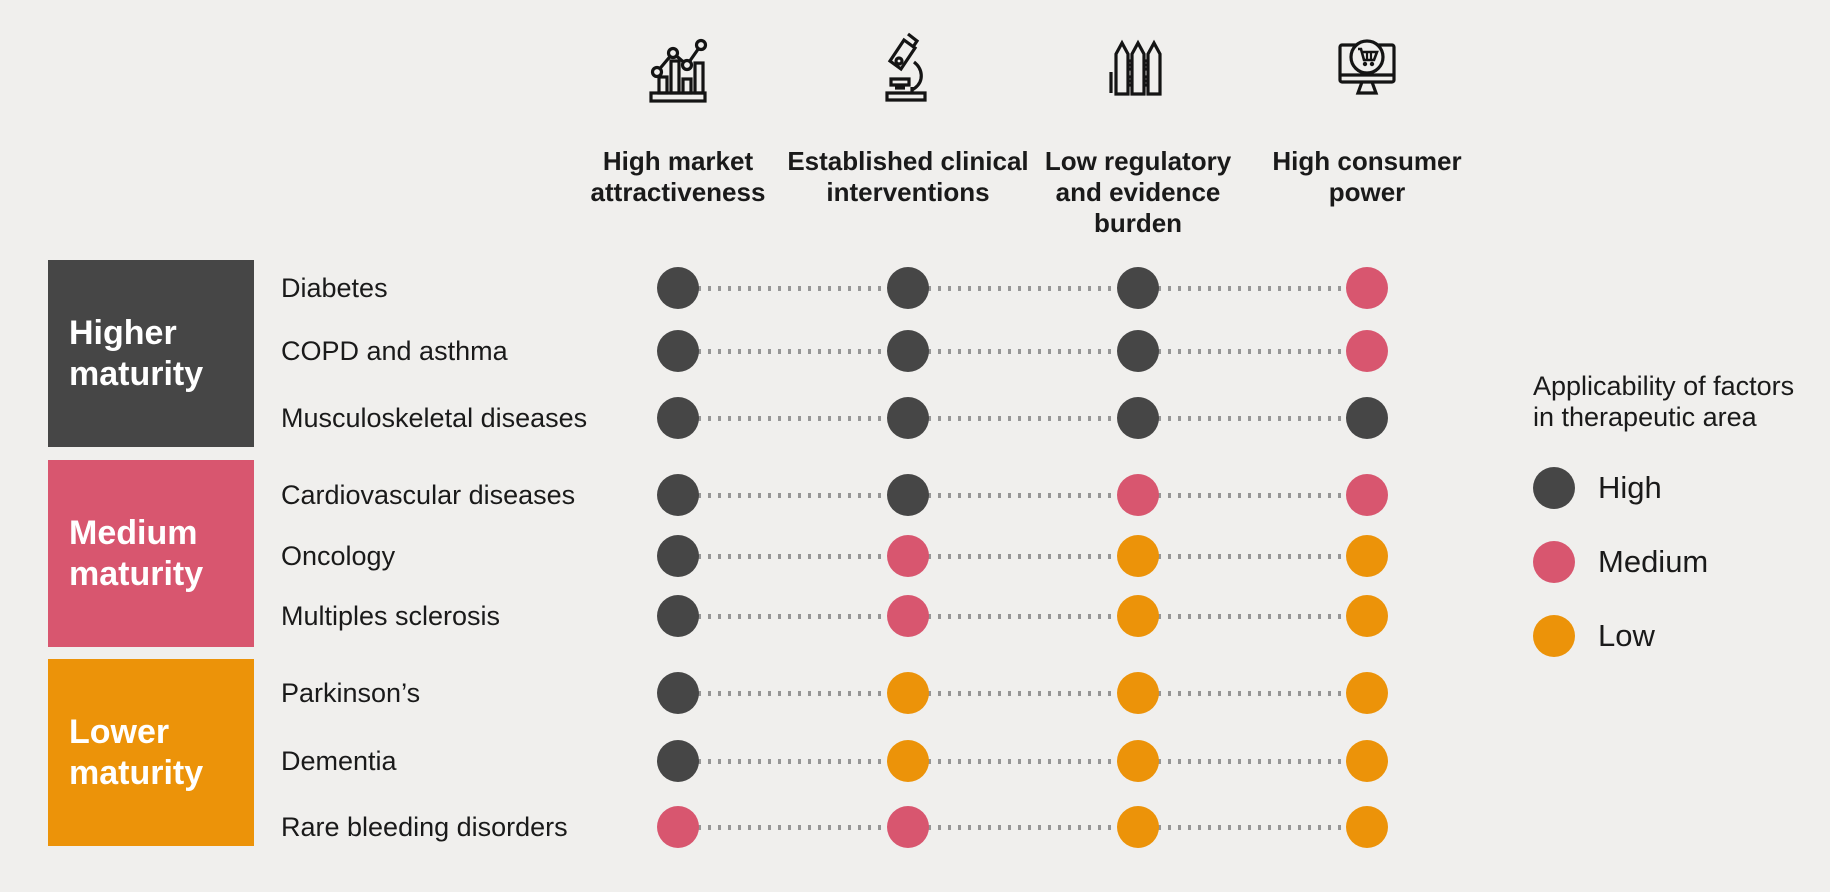  What do you see at coordinates (1367, 161) in the screenshot?
I see `factor-header-line: High consumer` at bounding box center [1367, 161].